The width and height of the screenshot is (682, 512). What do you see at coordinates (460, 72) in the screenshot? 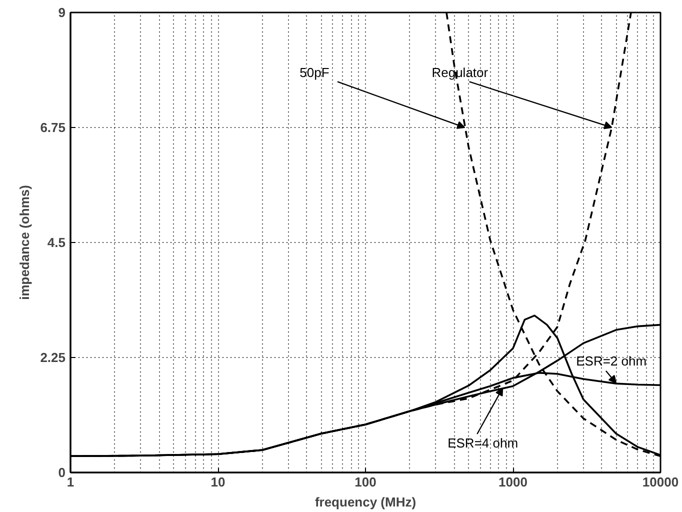
I see `annotation: Regulator` at bounding box center [460, 72].